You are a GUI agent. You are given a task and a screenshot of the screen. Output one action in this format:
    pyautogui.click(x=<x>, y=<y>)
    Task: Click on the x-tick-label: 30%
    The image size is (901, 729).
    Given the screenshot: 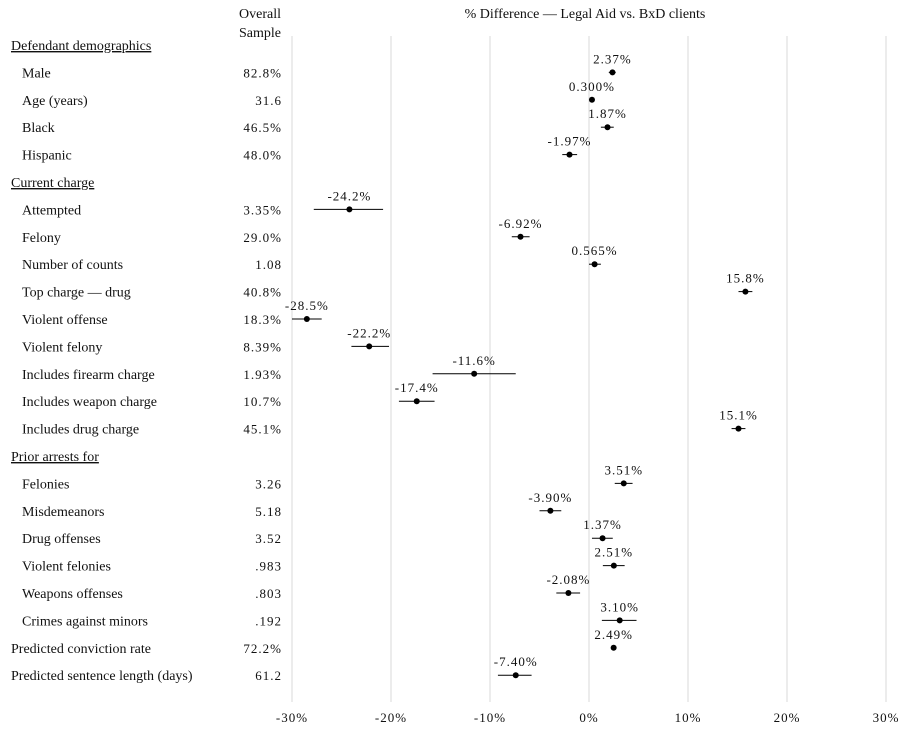 What is the action you would take?
    pyautogui.click(x=886, y=717)
    